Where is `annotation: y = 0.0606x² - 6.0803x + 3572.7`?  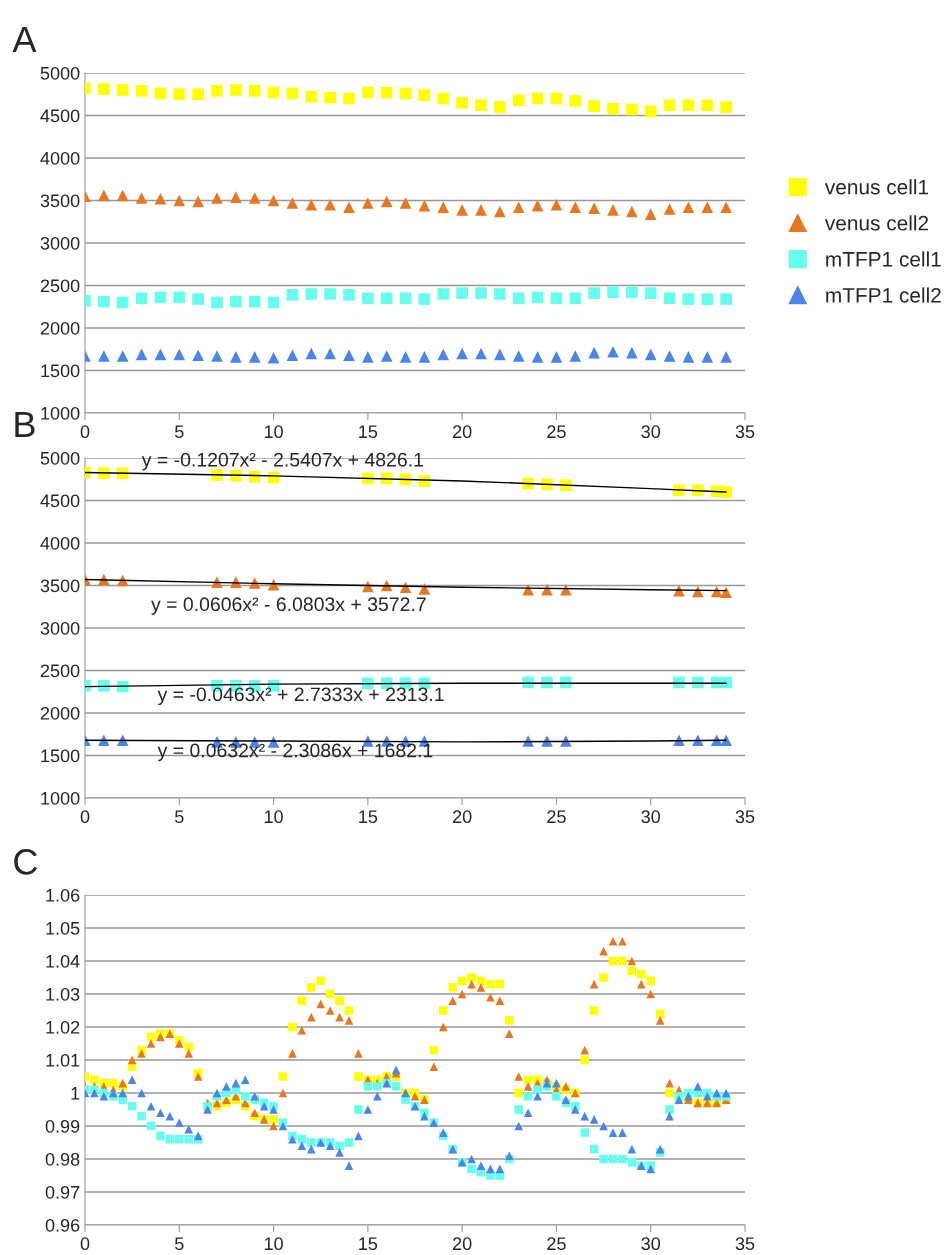
annotation: y = 0.0606x² - 6.0803x + 3572.7 is located at coordinates (288, 606).